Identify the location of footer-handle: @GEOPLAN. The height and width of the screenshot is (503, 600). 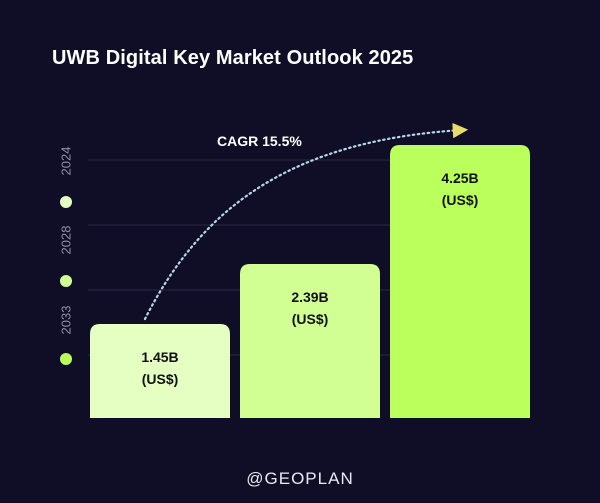
(300, 478).